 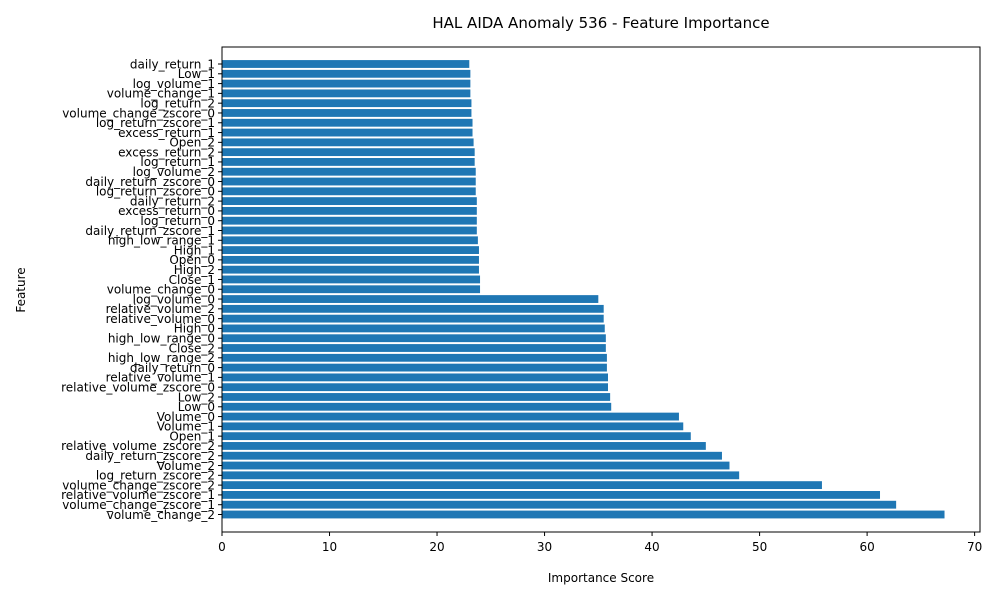 I want to click on y-tick-label: daily_return_zscore_2, so click(x=150, y=456).